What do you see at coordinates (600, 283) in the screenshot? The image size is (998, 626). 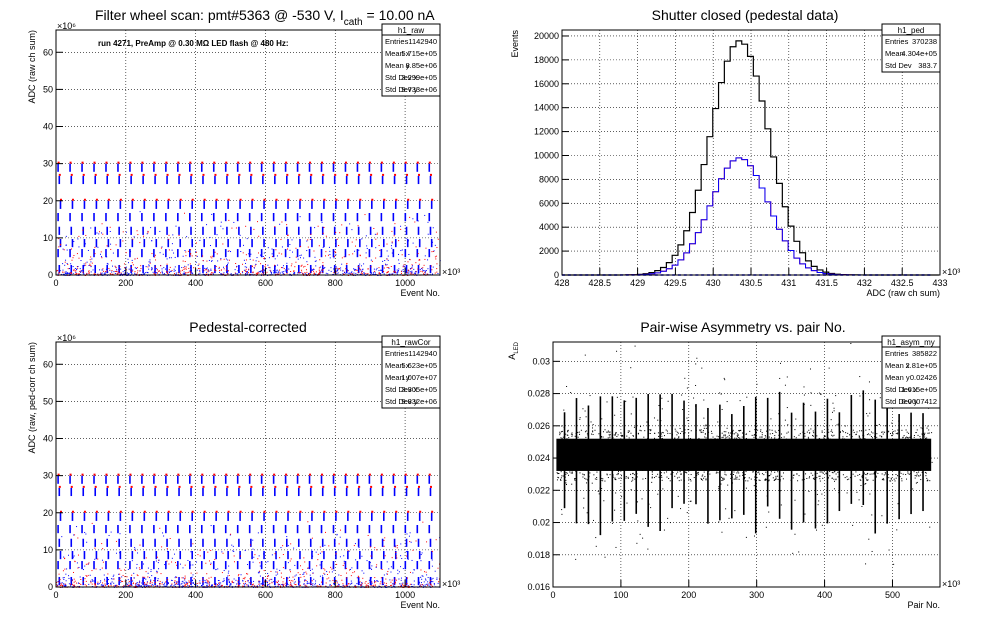 I see `x-tick-label: 428.5` at bounding box center [600, 283].